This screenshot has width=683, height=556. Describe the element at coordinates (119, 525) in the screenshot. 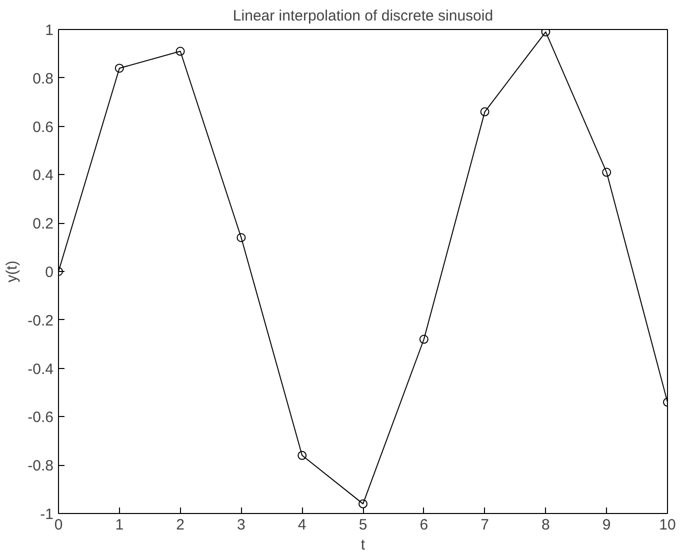

I see `x-tick-label: 1` at that location.